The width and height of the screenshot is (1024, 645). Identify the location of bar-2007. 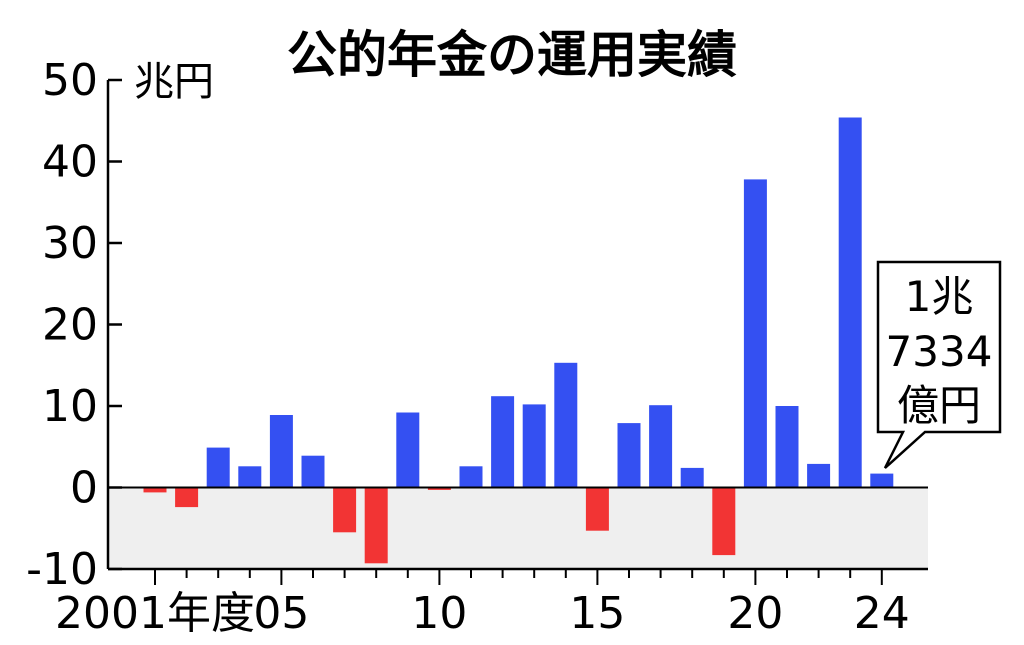
(345, 510).